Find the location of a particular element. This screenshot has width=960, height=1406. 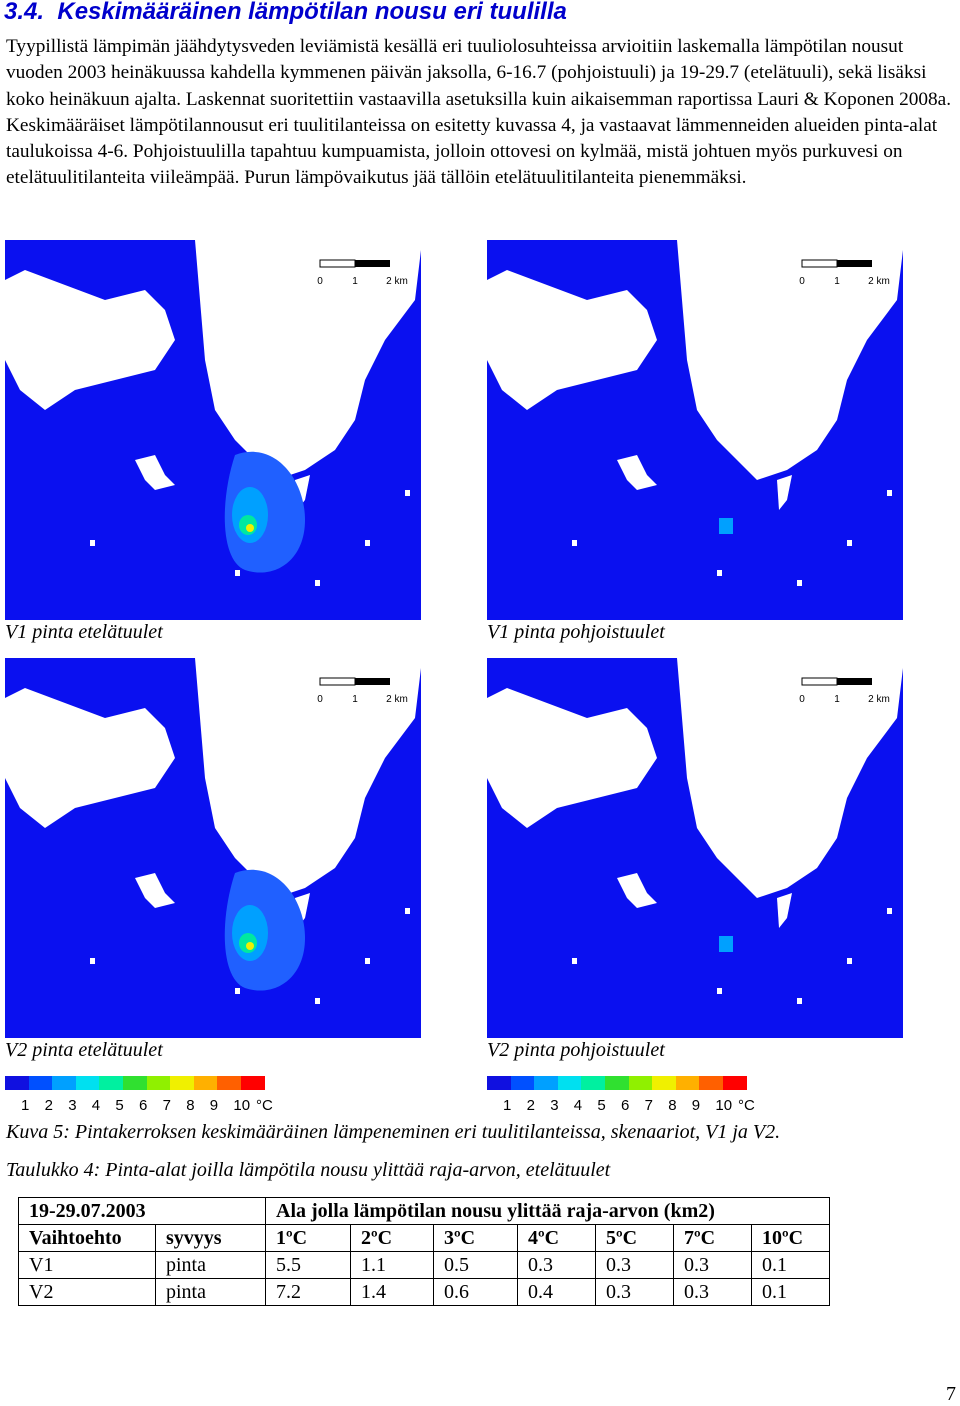

legend-label: 10 is located at coordinates (724, 1105).